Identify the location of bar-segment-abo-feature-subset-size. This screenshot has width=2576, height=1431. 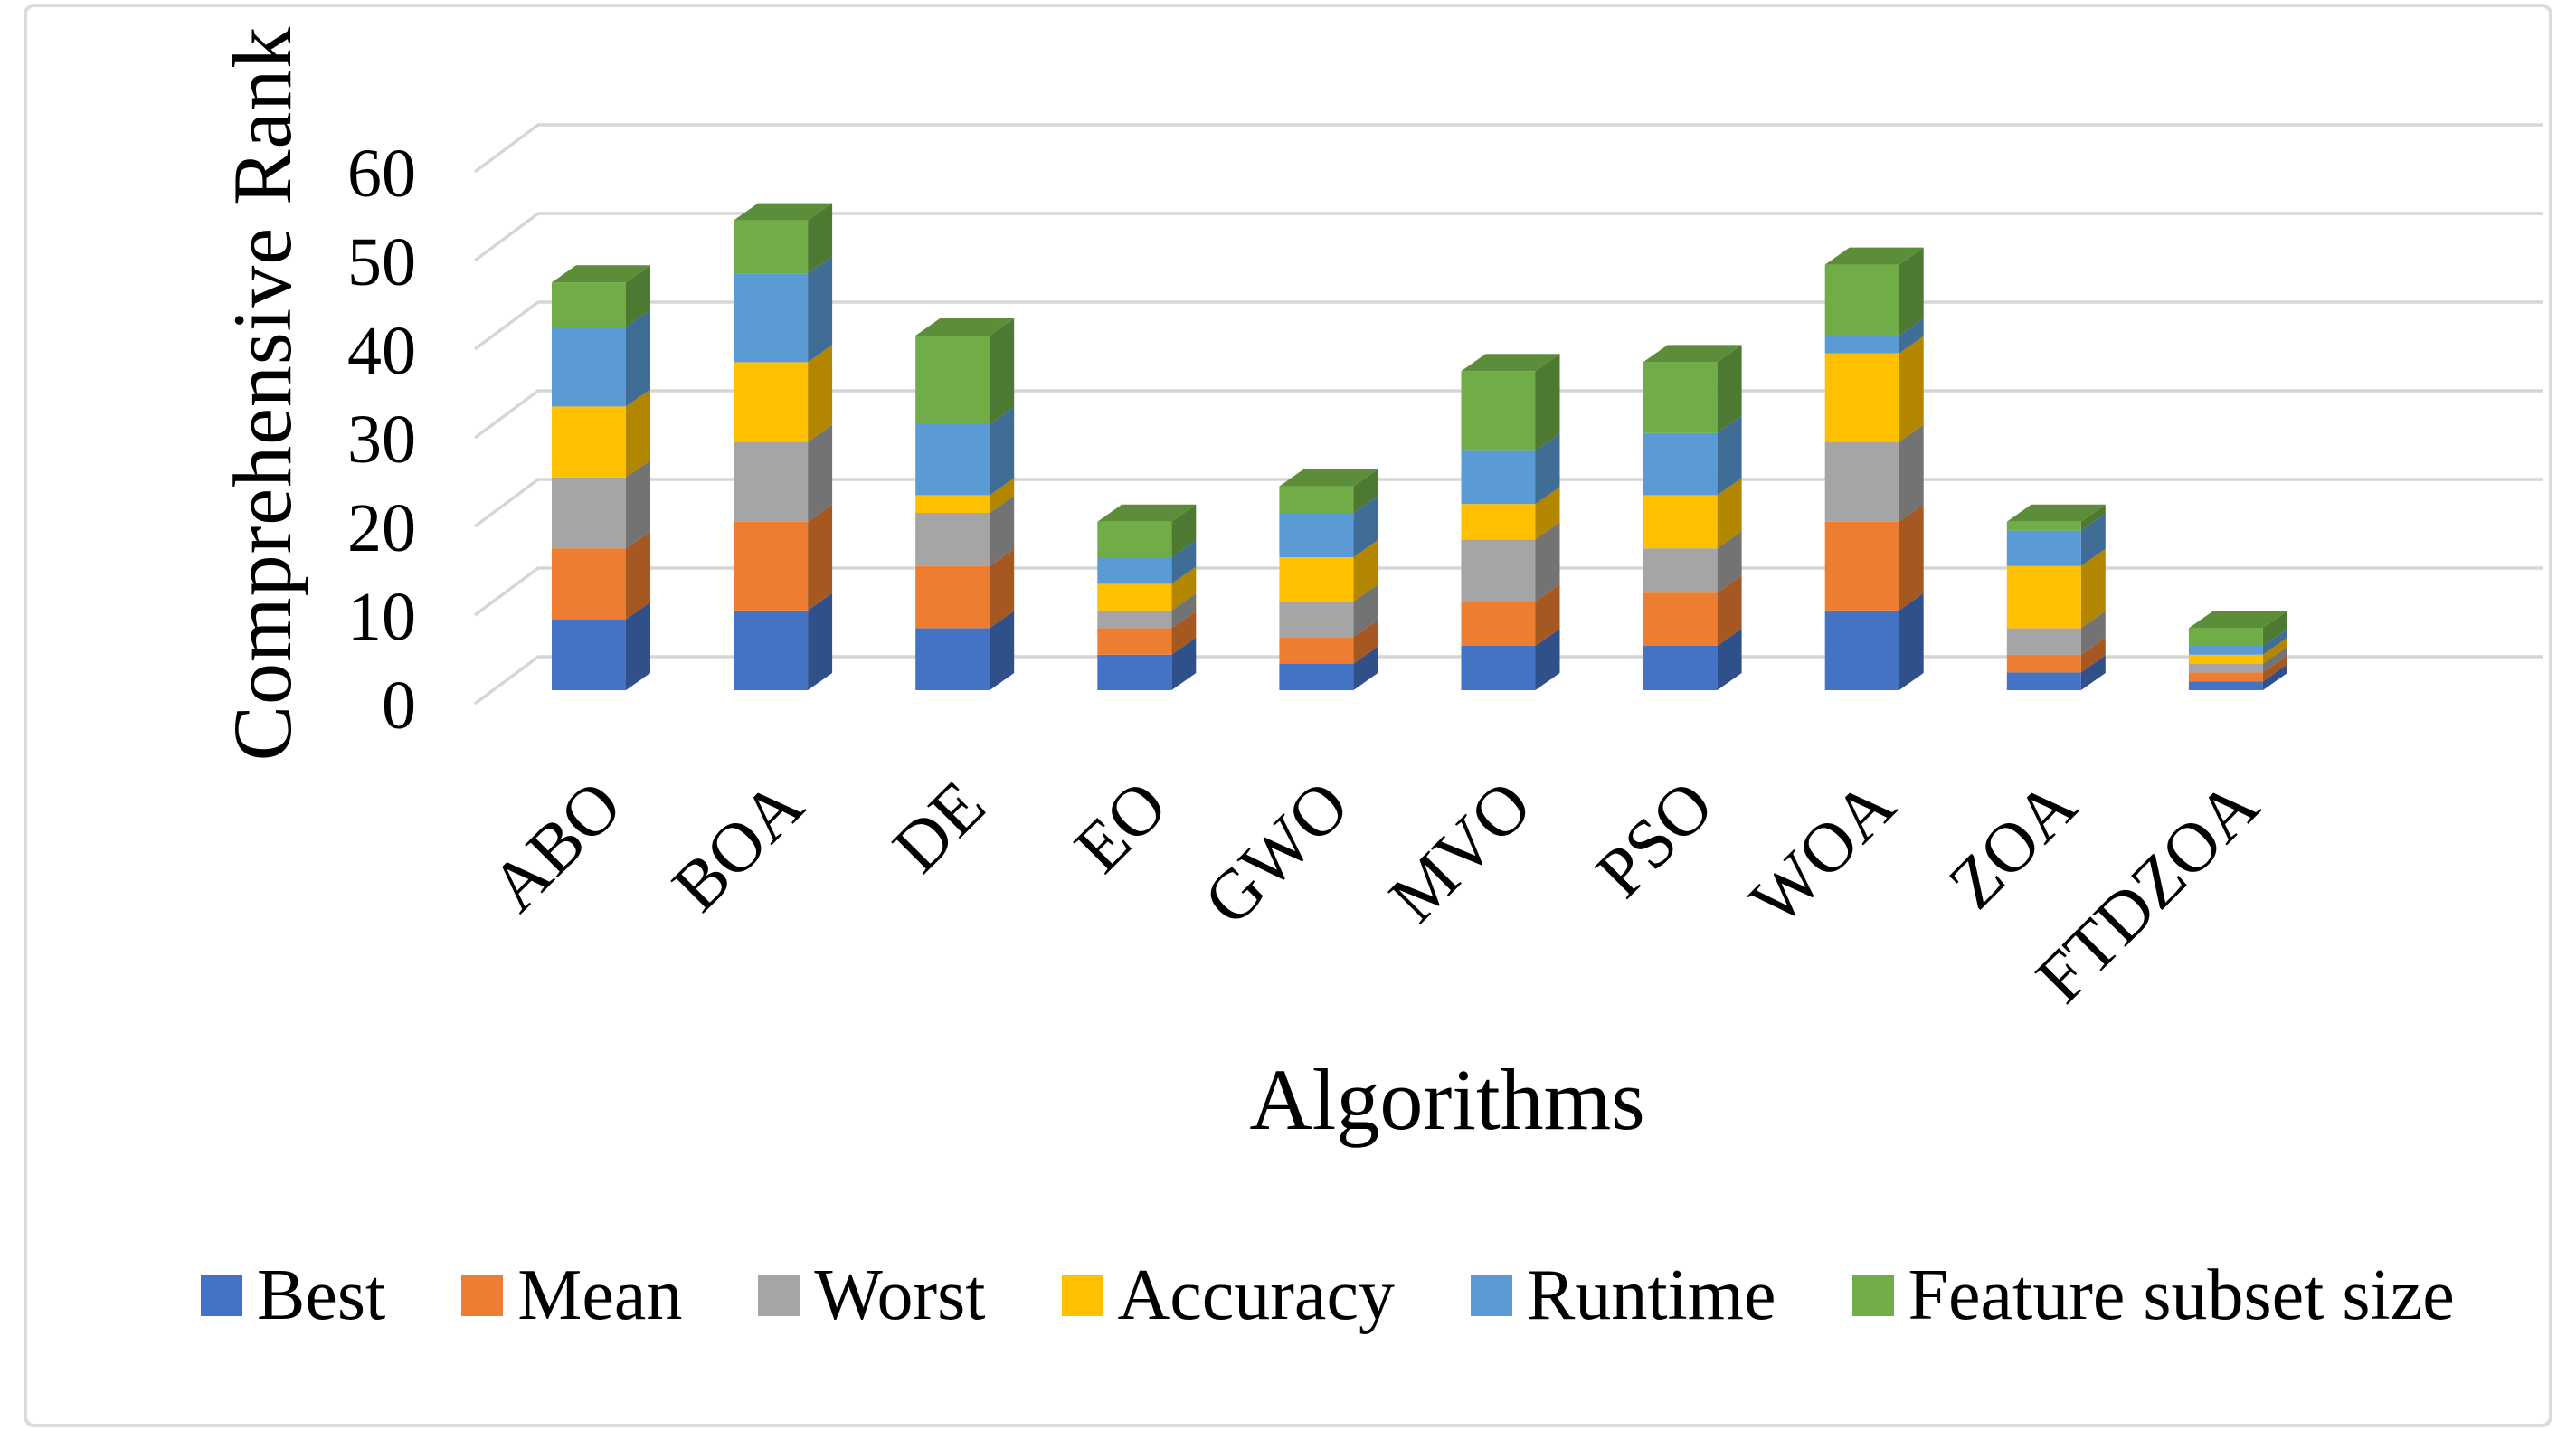
(589, 304).